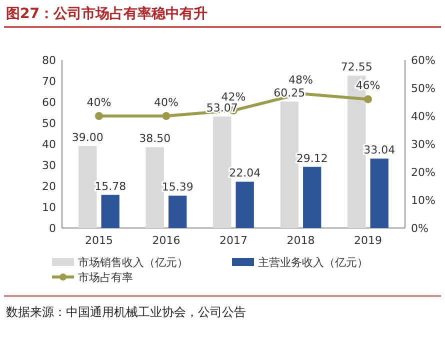 This screenshot has height=345, width=445. I want to click on y-tick-label: 80, so click(49, 60).